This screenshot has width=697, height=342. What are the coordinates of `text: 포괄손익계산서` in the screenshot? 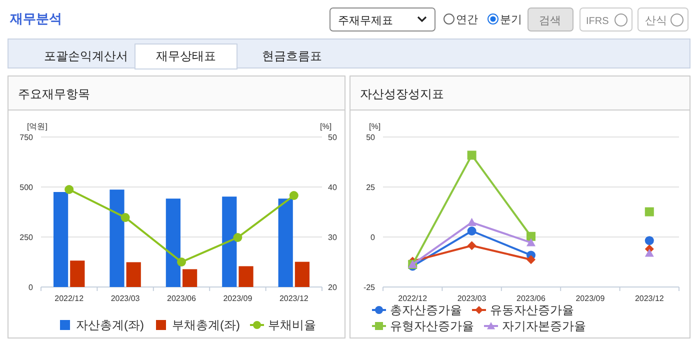 It's located at (86, 56).